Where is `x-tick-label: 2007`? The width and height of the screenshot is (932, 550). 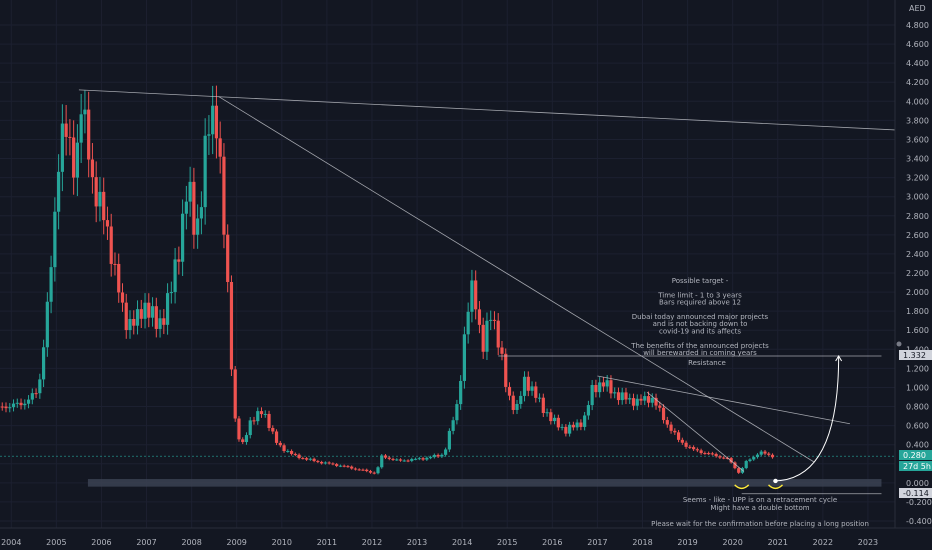 x-tick-label: 2007 is located at coordinates (146, 542).